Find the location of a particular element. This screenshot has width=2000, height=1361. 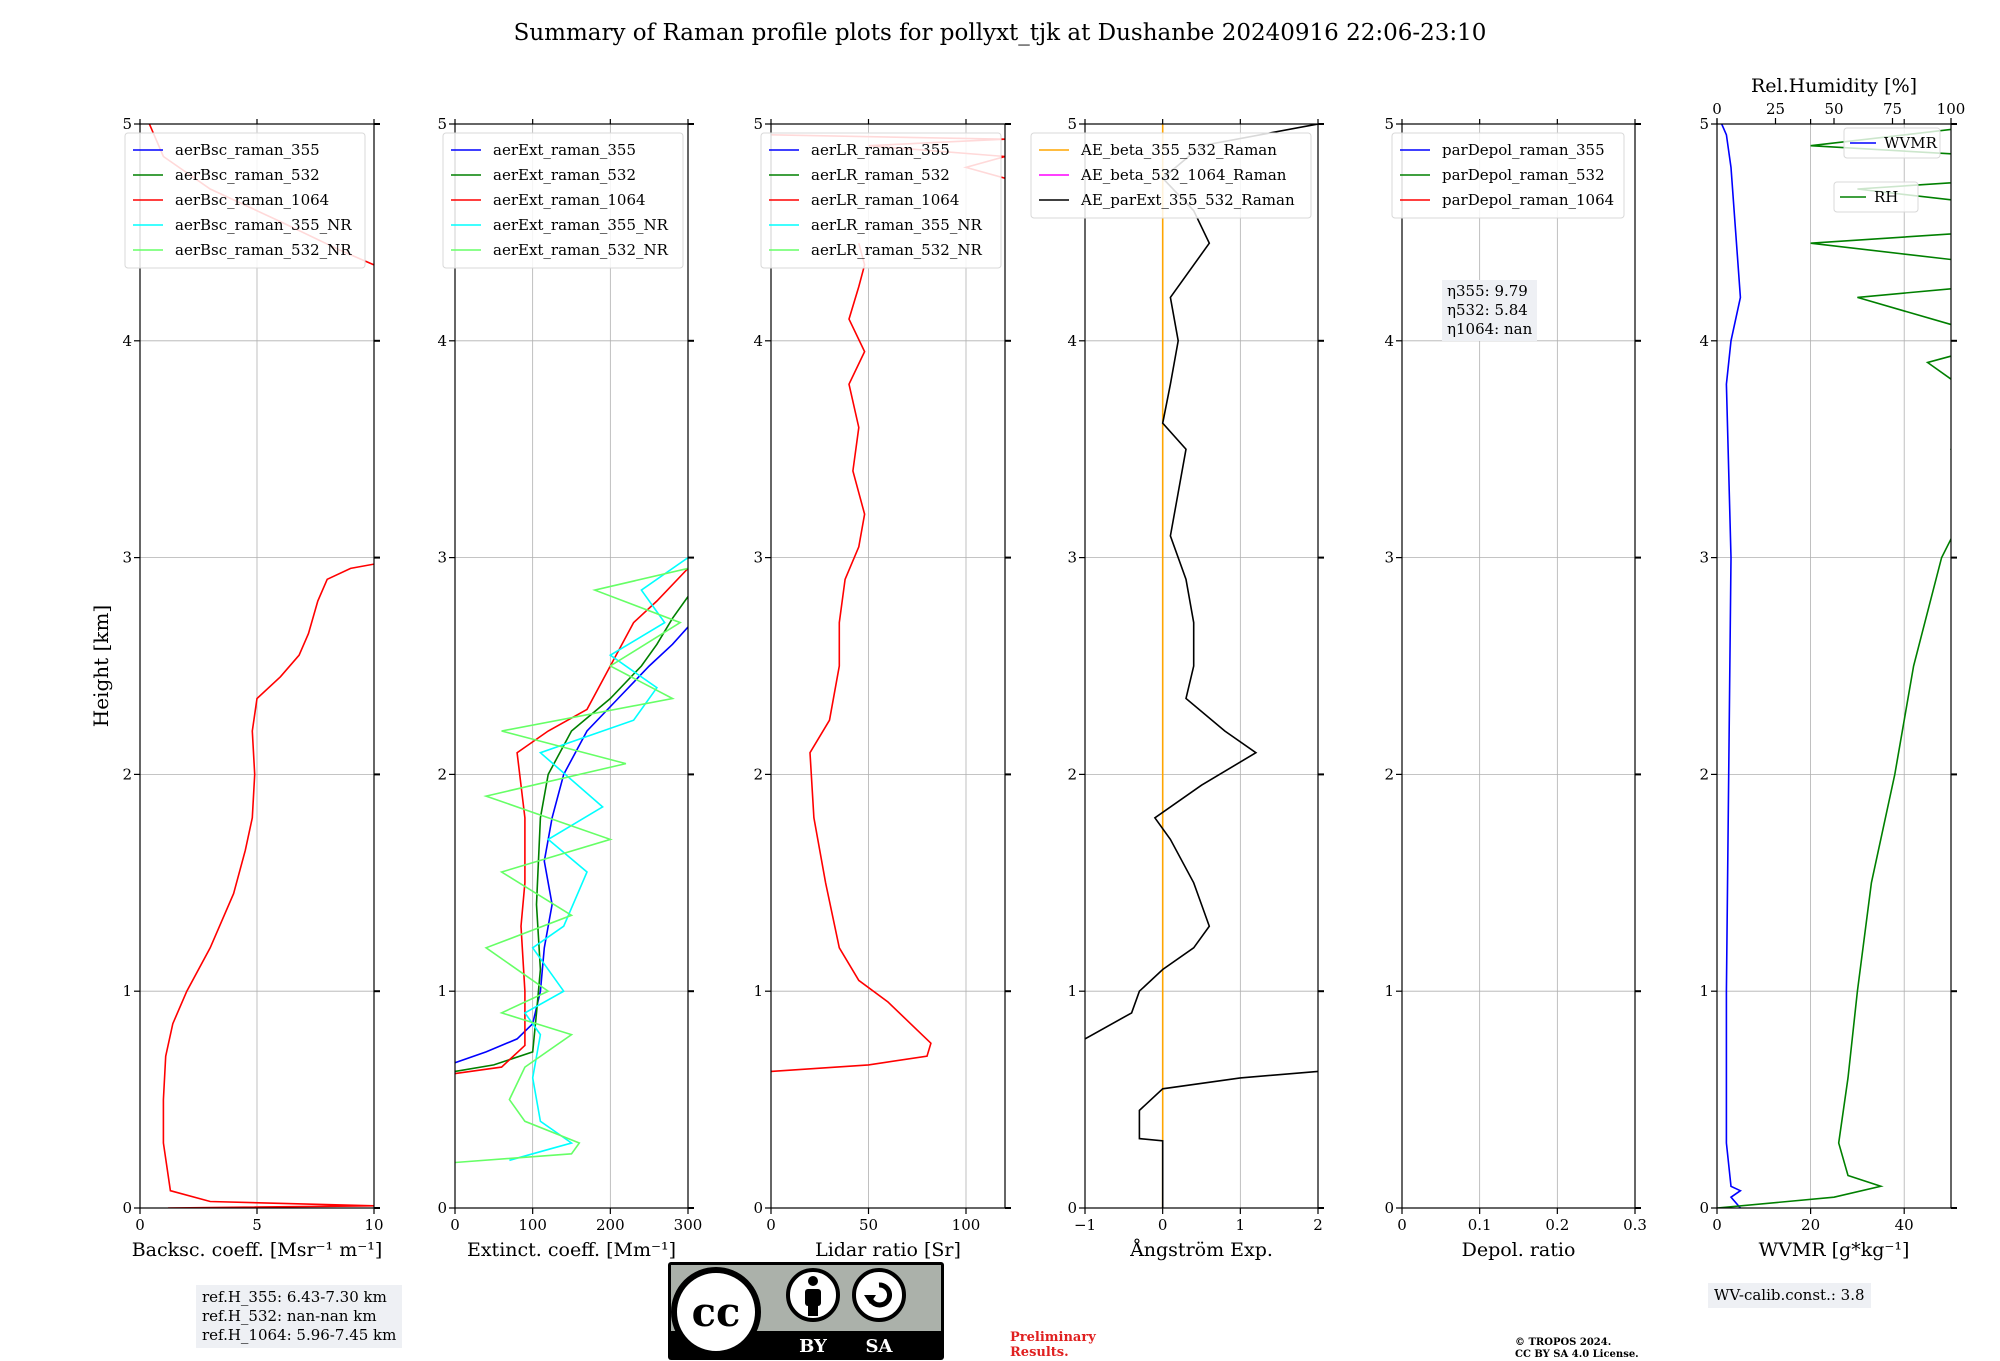

copyright-line-2: CC BY SA 4.0 License. is located at coordinates (1577, 1354).